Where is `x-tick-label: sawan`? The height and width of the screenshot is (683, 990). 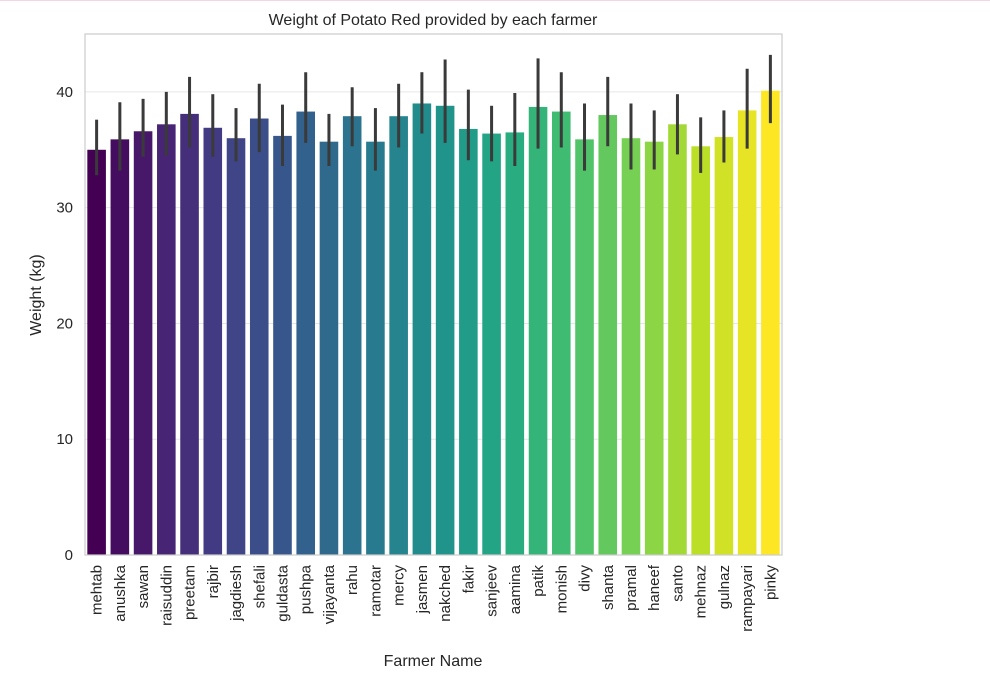
x-tick-label: sawan is located at coordinates (143, 586).